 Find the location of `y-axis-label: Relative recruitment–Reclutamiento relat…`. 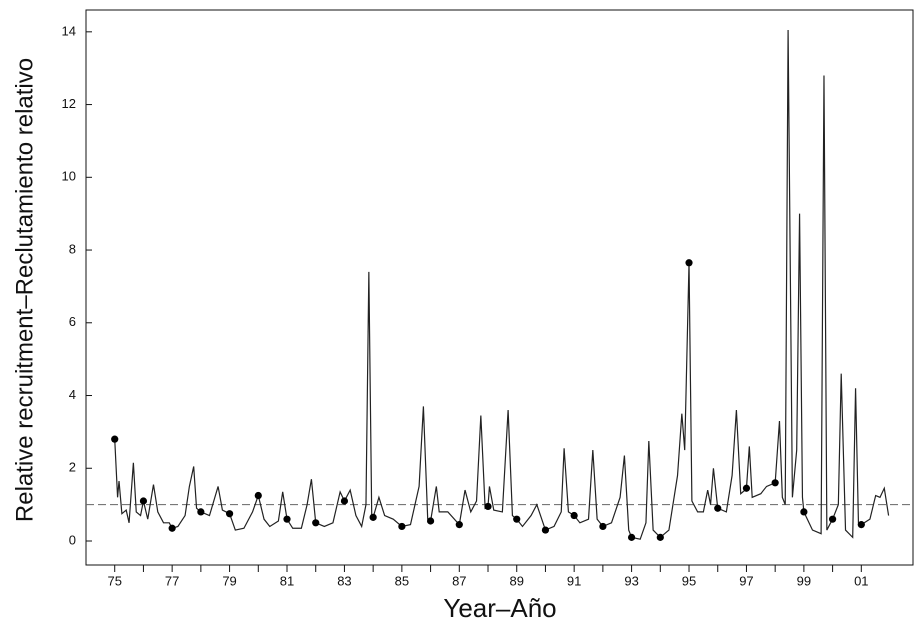

y-axis-label: Relative recruitment–Reclutamiento relat… is located at coordinates (24, 290).